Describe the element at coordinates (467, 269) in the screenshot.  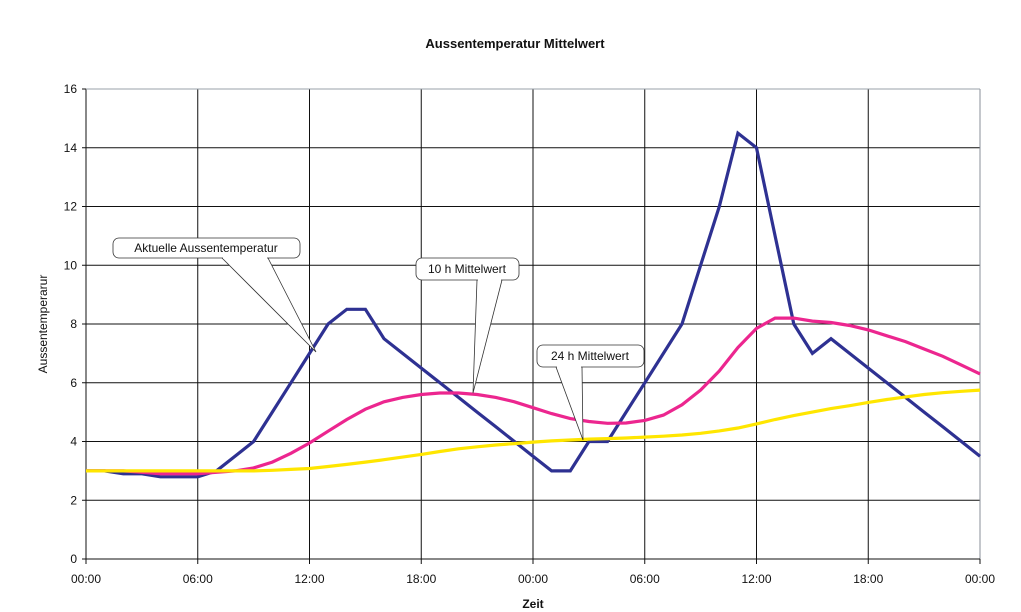
I see `callout-10h-label: 10 h Mittelwert` at that location.